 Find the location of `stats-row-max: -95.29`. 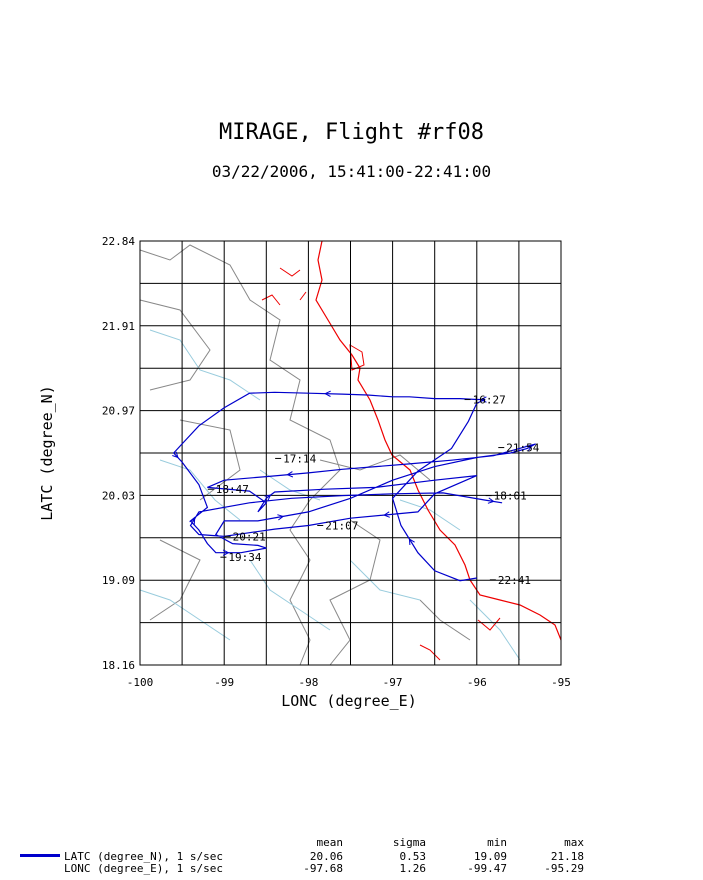

stats-row-max: -95.29 is located at coordinates (564, 868).